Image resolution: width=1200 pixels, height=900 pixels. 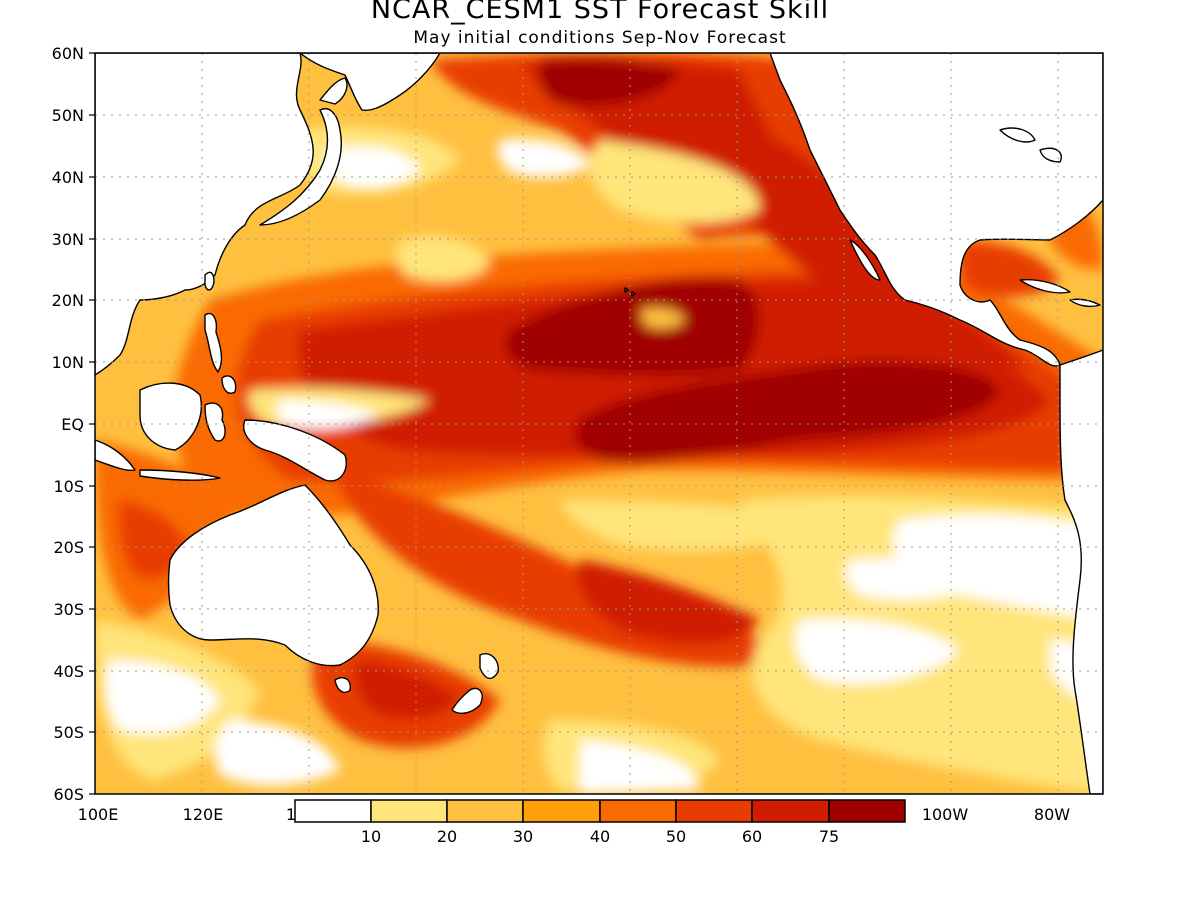 I want to click on lon-labels: 100E 120E 1 100W 80W, so click(x=574, y=814).